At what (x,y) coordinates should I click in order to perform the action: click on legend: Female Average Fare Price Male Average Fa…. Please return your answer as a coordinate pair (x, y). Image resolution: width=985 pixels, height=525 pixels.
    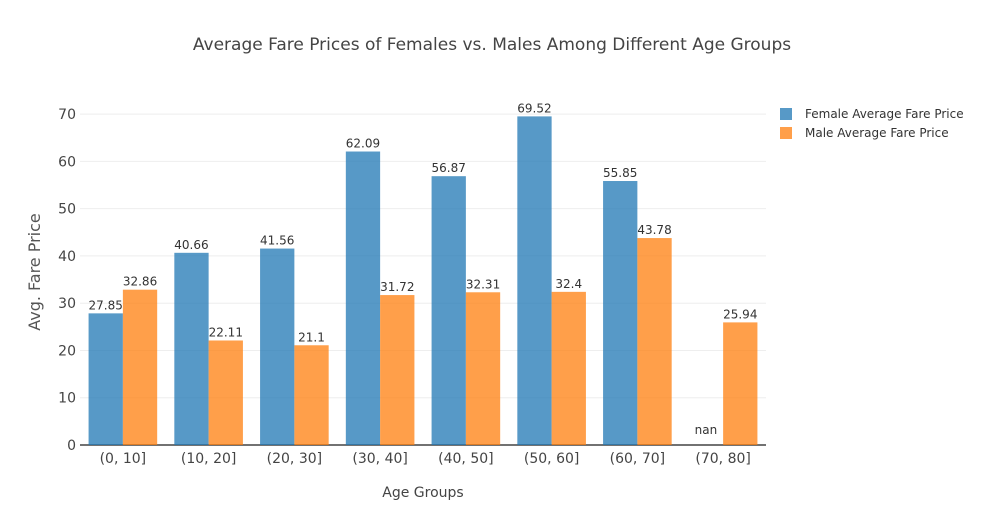
    Looking at the image, I should click on (872, 123).